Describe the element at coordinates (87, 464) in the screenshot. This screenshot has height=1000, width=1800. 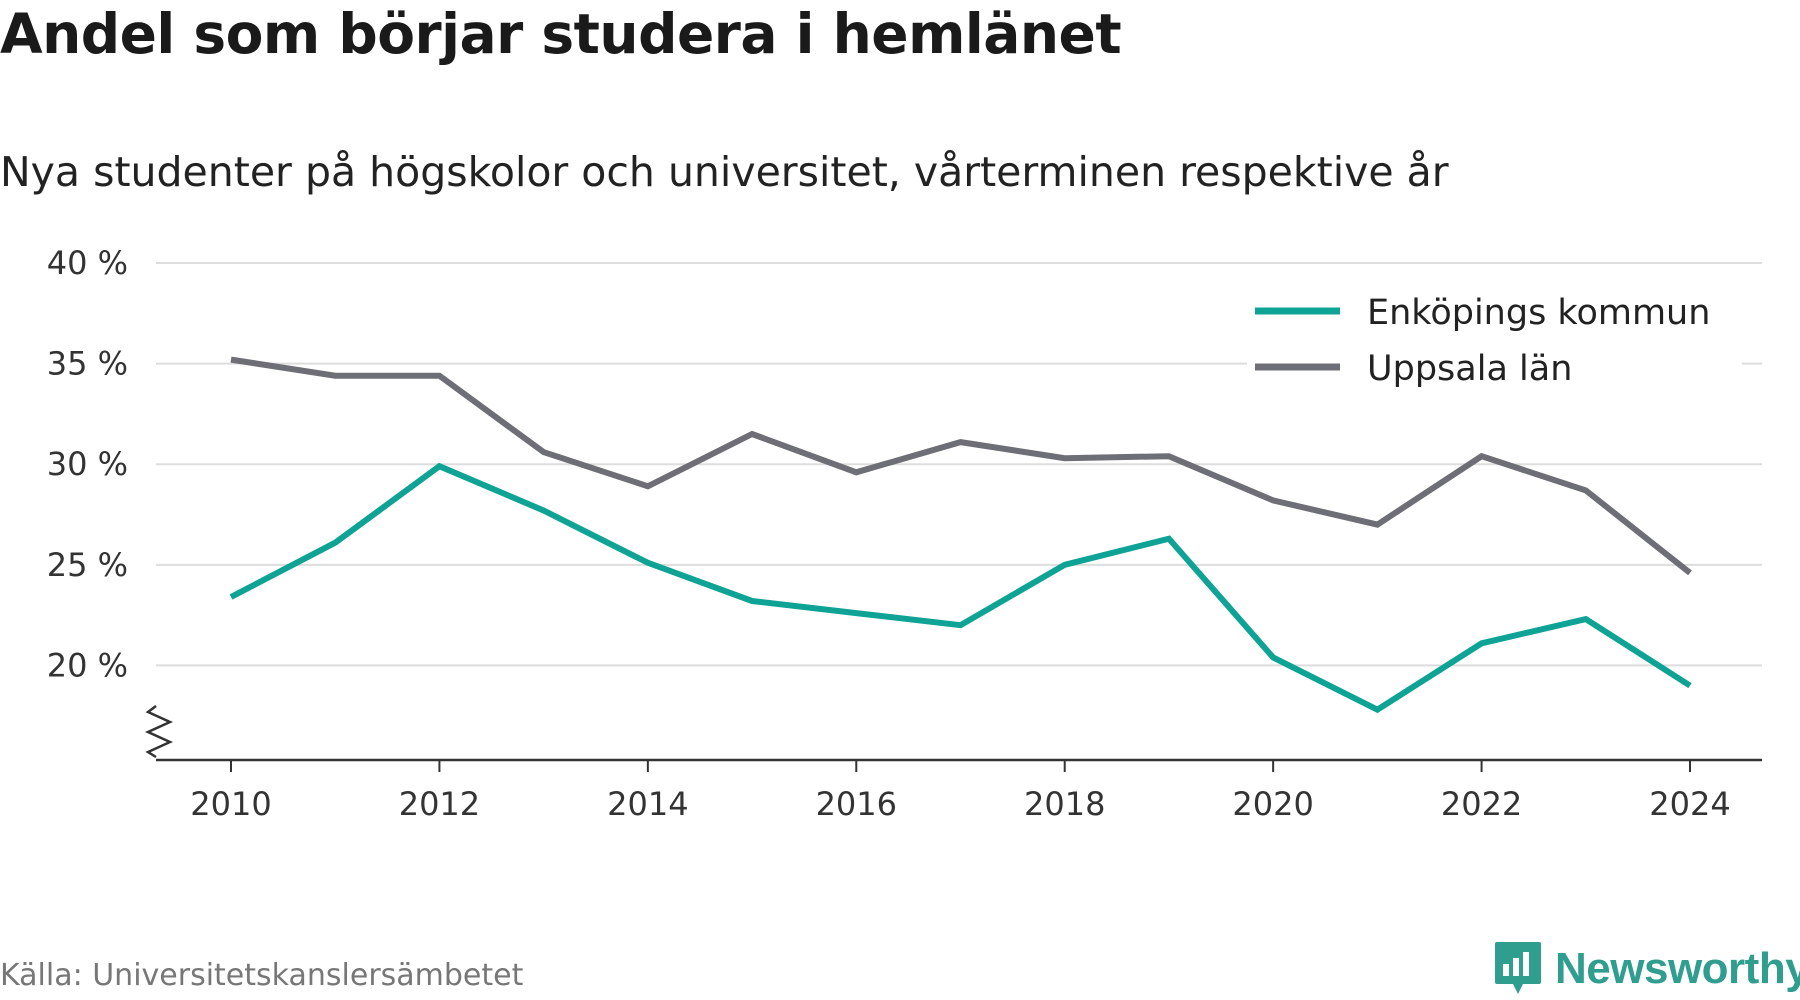
I see `y-tick-label: 30 %` at that location.